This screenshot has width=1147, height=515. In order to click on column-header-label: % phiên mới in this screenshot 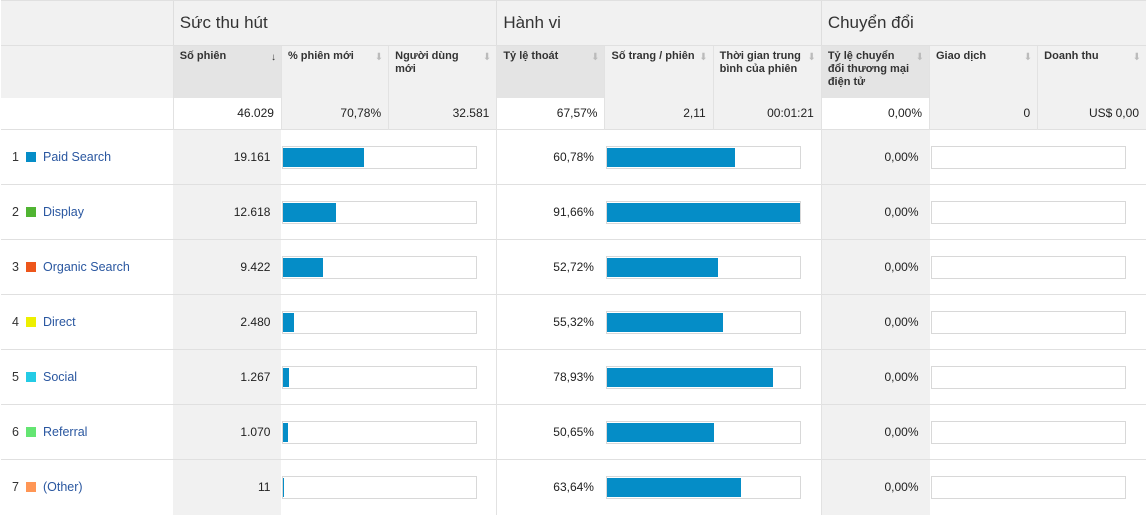, I will do `click(320, 56)`.